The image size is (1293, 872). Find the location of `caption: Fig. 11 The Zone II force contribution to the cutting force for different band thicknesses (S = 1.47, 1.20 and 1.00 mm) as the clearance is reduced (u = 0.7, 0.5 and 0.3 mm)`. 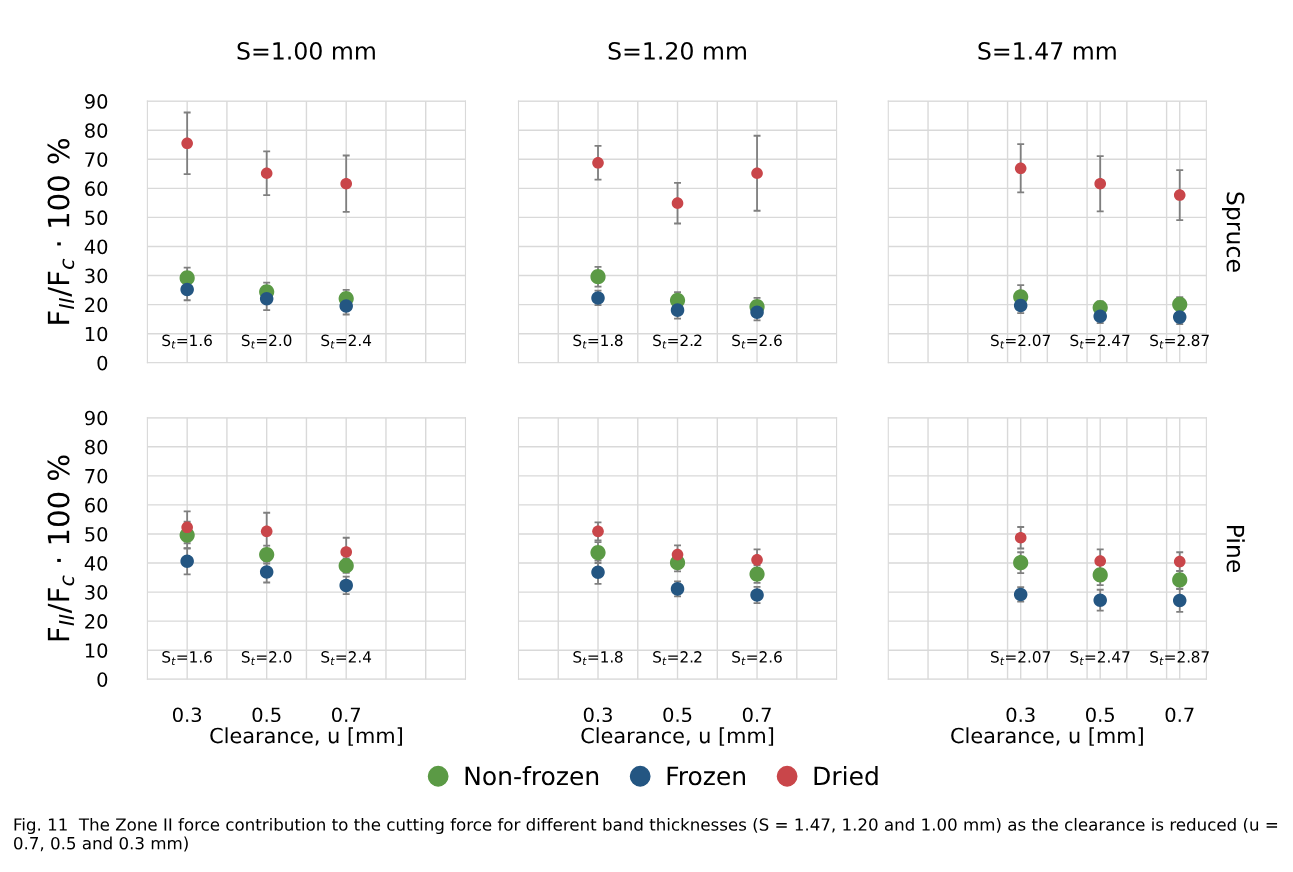

caption: Fig. 11 The Zone II force contribution to the cutting force for different band thicknesses (S = 1.47, 1.20 and 1.00 mm) as the clearance is reduced (u = 0.7, 0.5 and 0.3 mm) is located at coordinates (646, 834).